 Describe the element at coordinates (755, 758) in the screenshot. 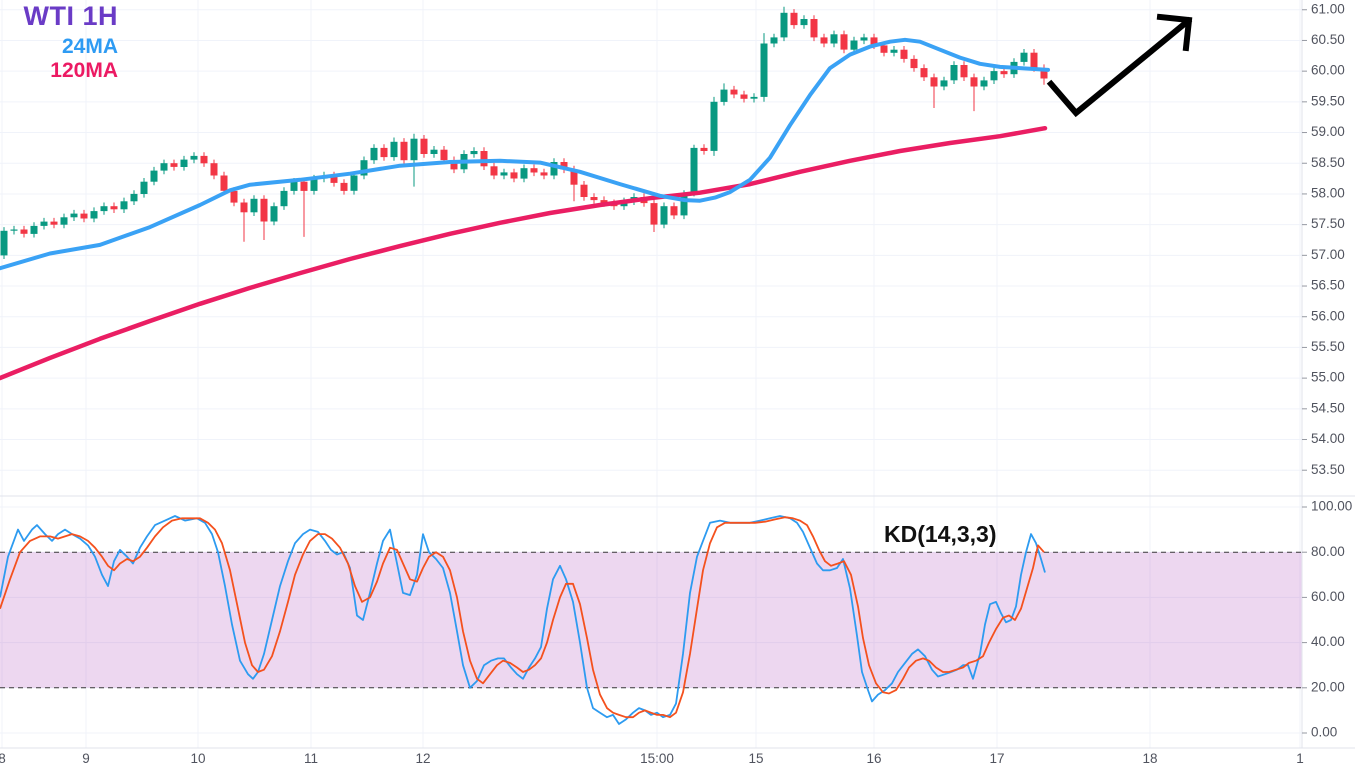

I see `time-tick-label: 15` at that location.